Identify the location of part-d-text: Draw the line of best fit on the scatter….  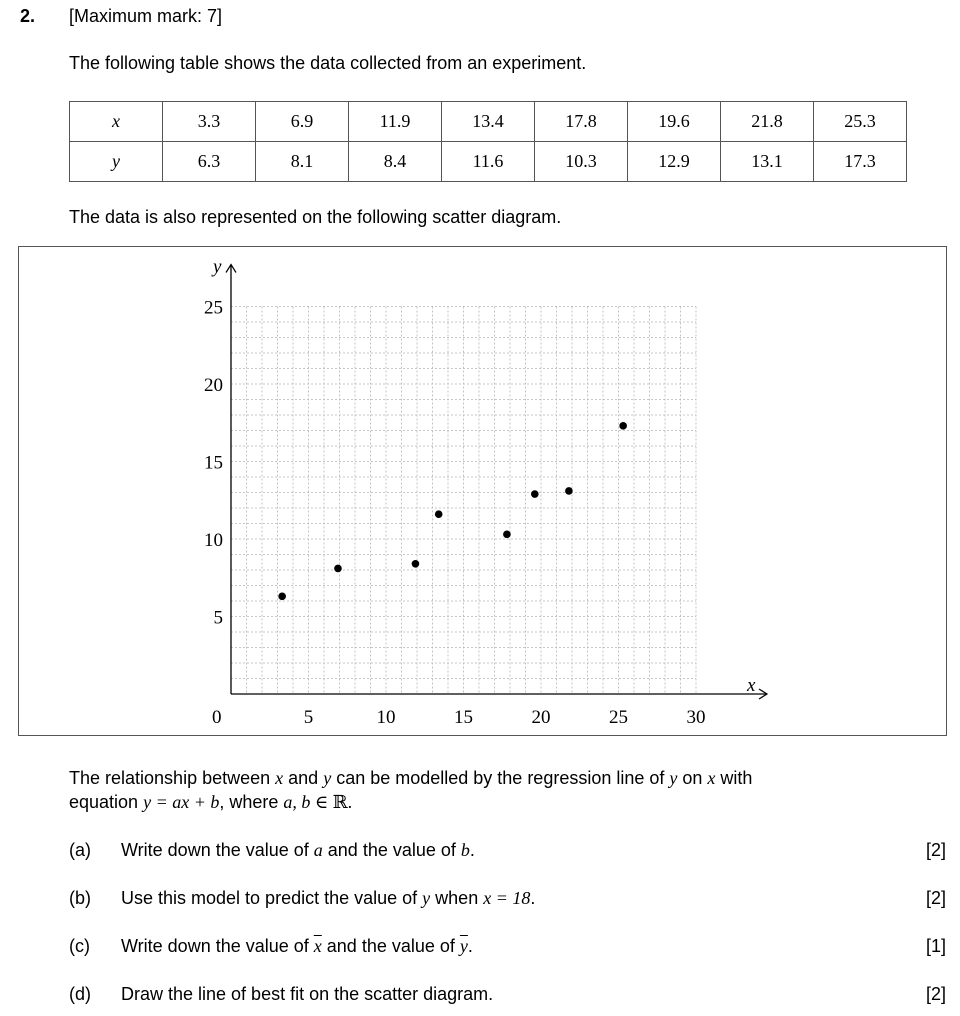
(307, 994).